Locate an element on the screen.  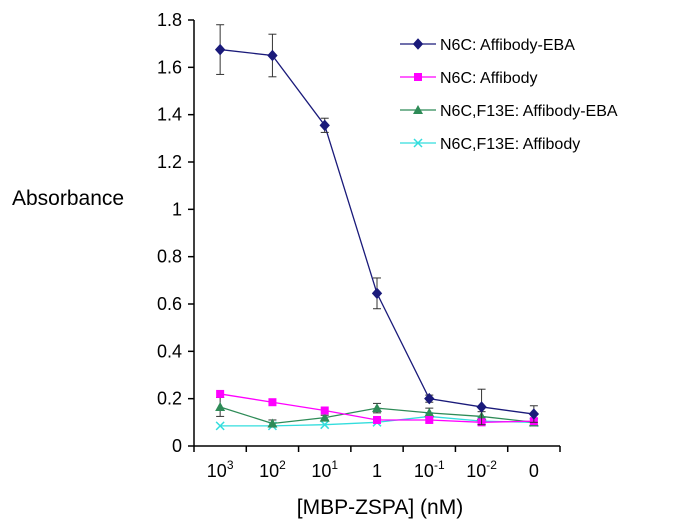
x-axis-title: [MBP-ZSPA] (nM) is located at coordinates (380, 507).